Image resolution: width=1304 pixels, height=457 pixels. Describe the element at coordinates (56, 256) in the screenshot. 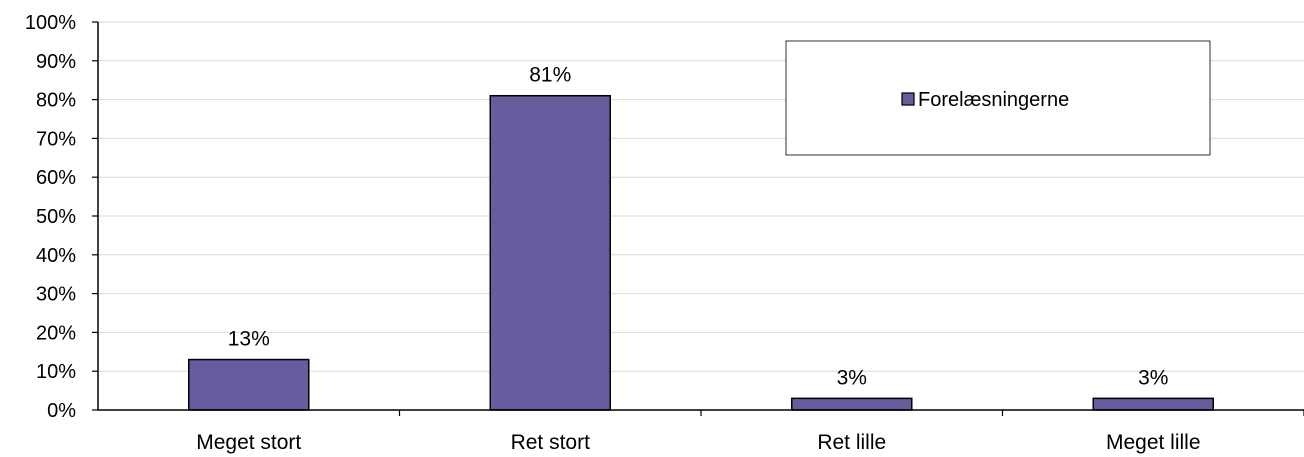

I see `y-tick-label: 40%` at that location.